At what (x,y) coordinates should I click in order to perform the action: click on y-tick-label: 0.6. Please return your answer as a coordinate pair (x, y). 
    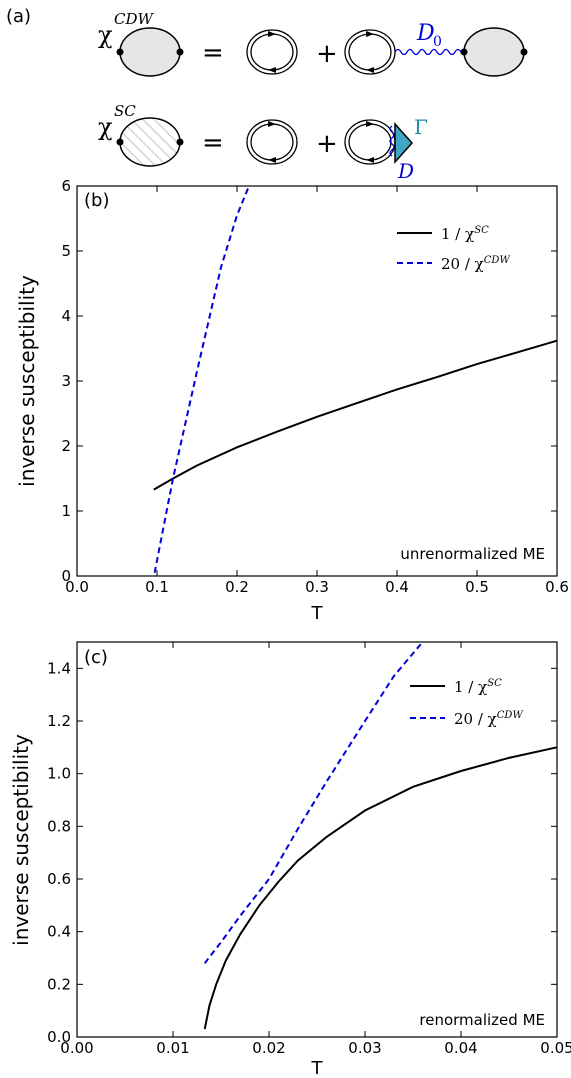
    Looking at the image, I should click on (59, 879).